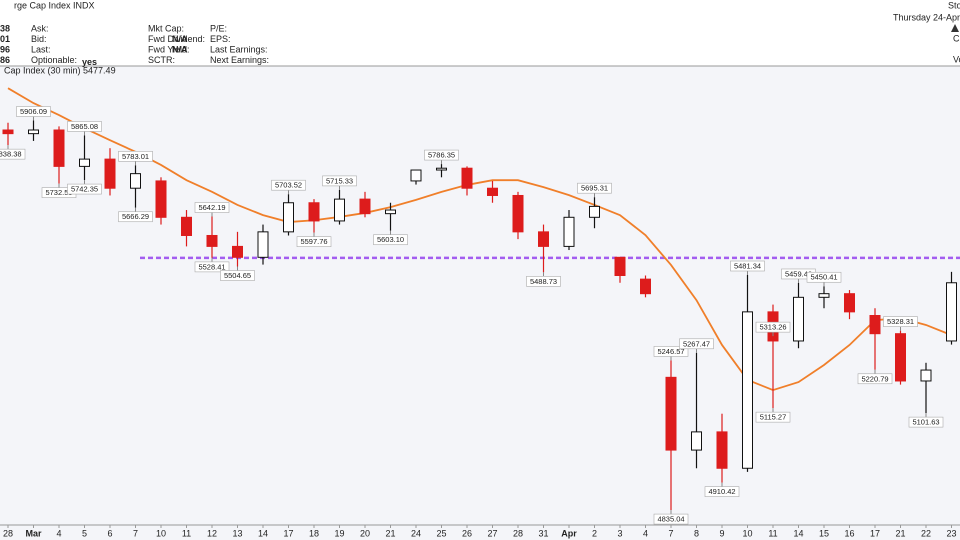  Describe the element at coordinates (926, 17) in the screenshot. I see `header-date: Thursday 24-Apr-2` at that location.